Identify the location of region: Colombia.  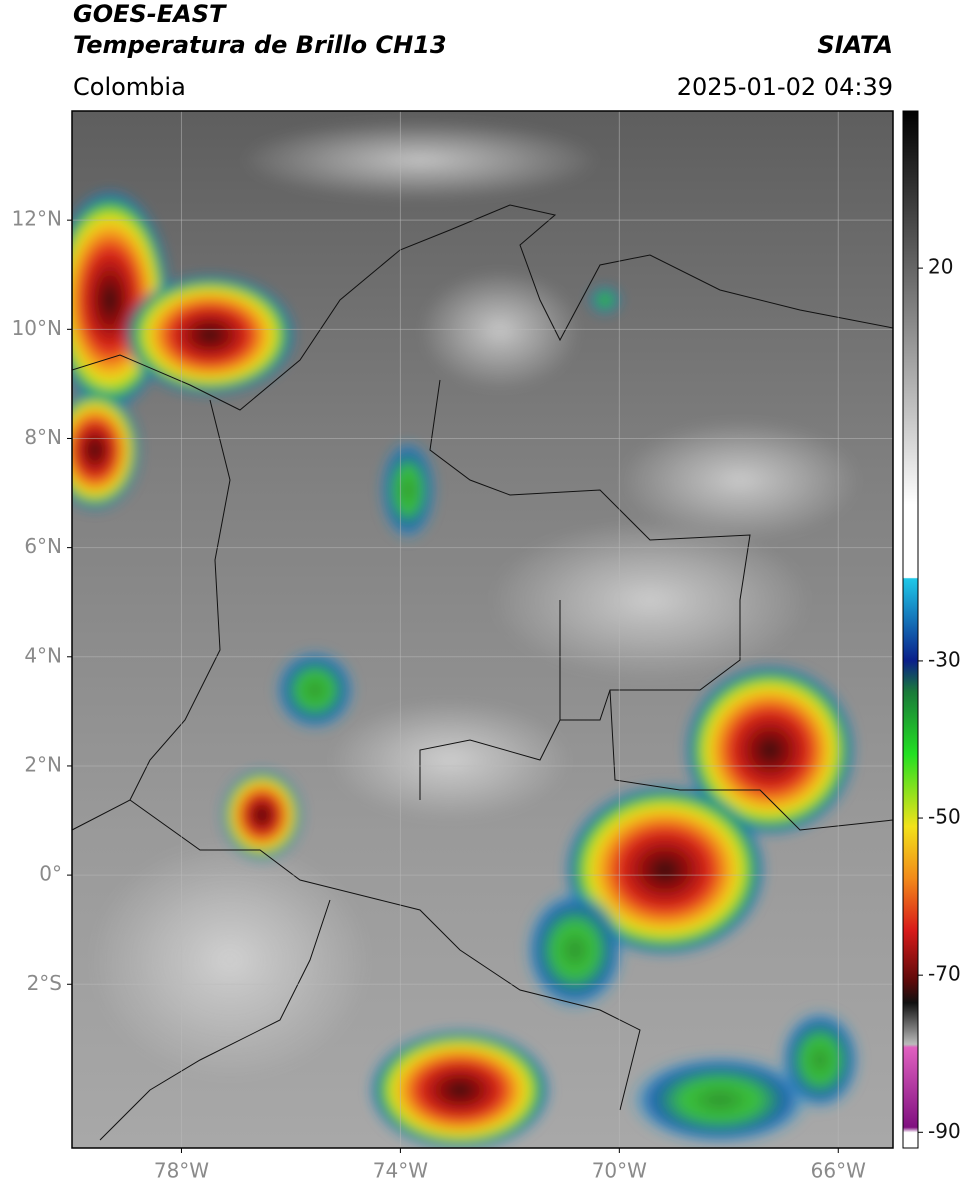
(129, 87).